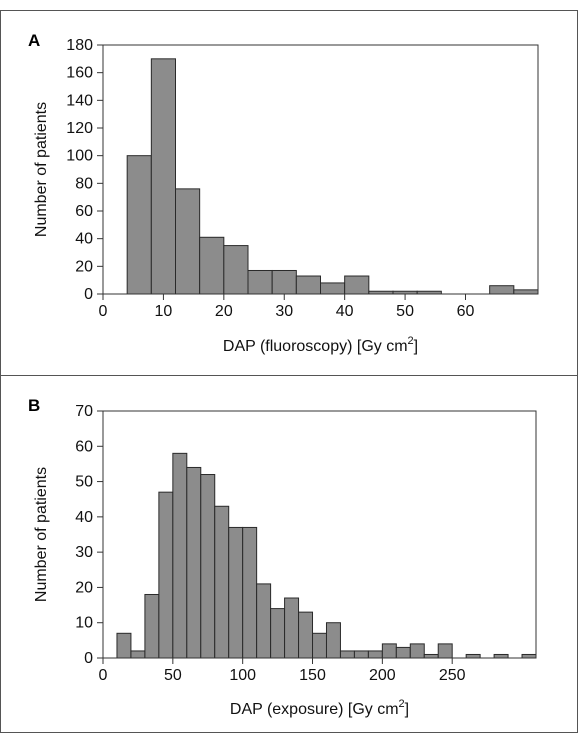 This screenshot has height=734, width=578. I want to click on x-tick-label-a: 30, so click(284, 311).